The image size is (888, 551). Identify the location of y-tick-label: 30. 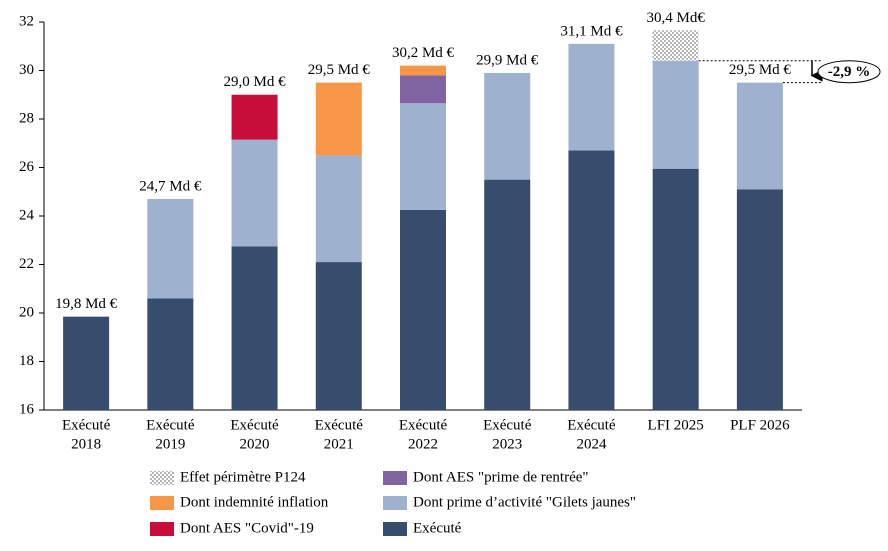
(26, 70).